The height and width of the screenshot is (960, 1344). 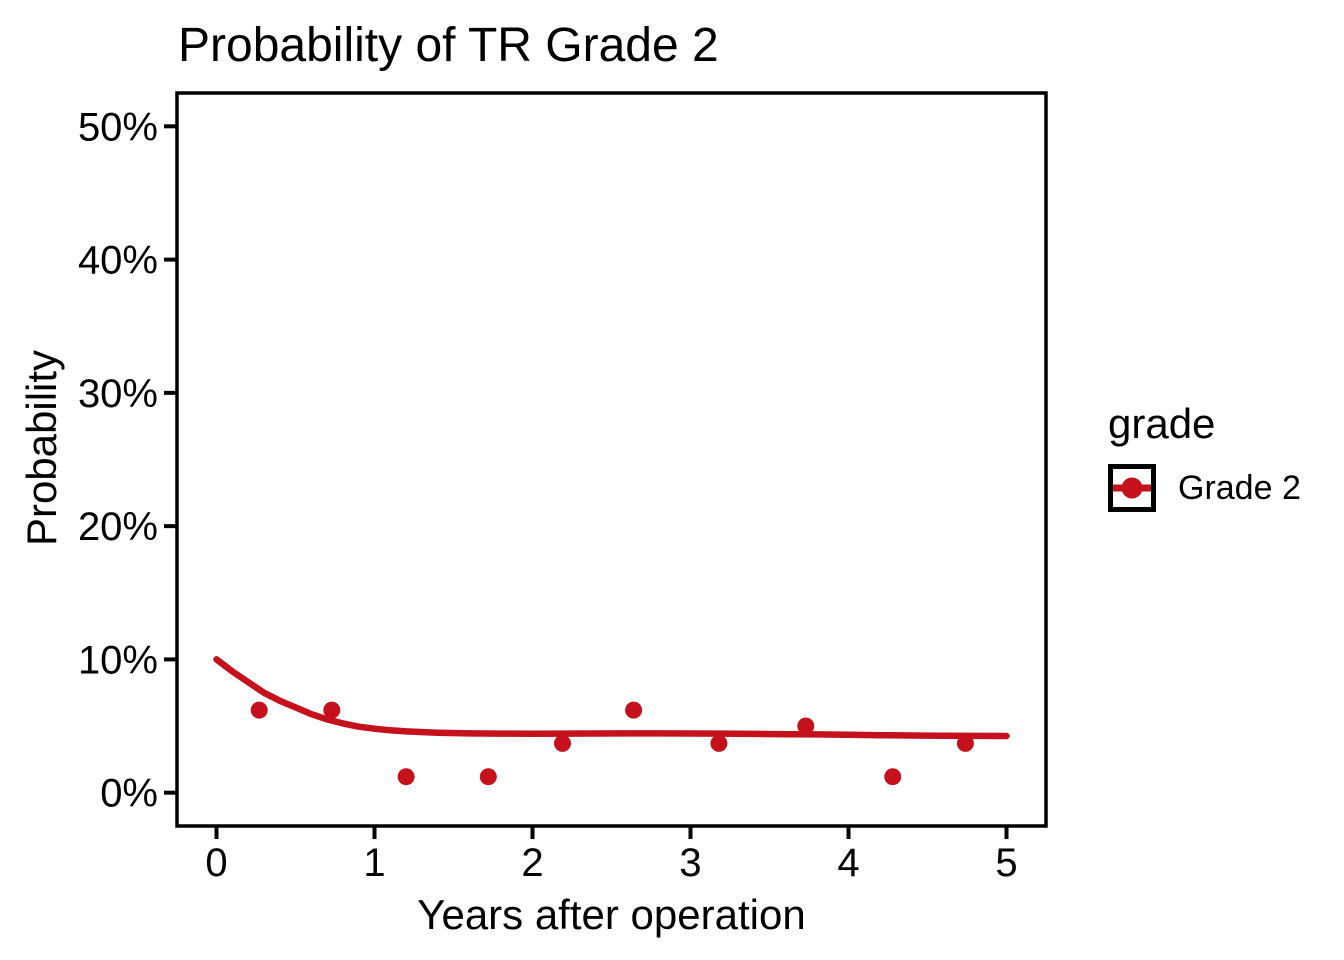 What do you see at coordinates (848, 863) in the screenshot?
I see `x-axis-tick-label: 4` at bounding box center [848, 863].